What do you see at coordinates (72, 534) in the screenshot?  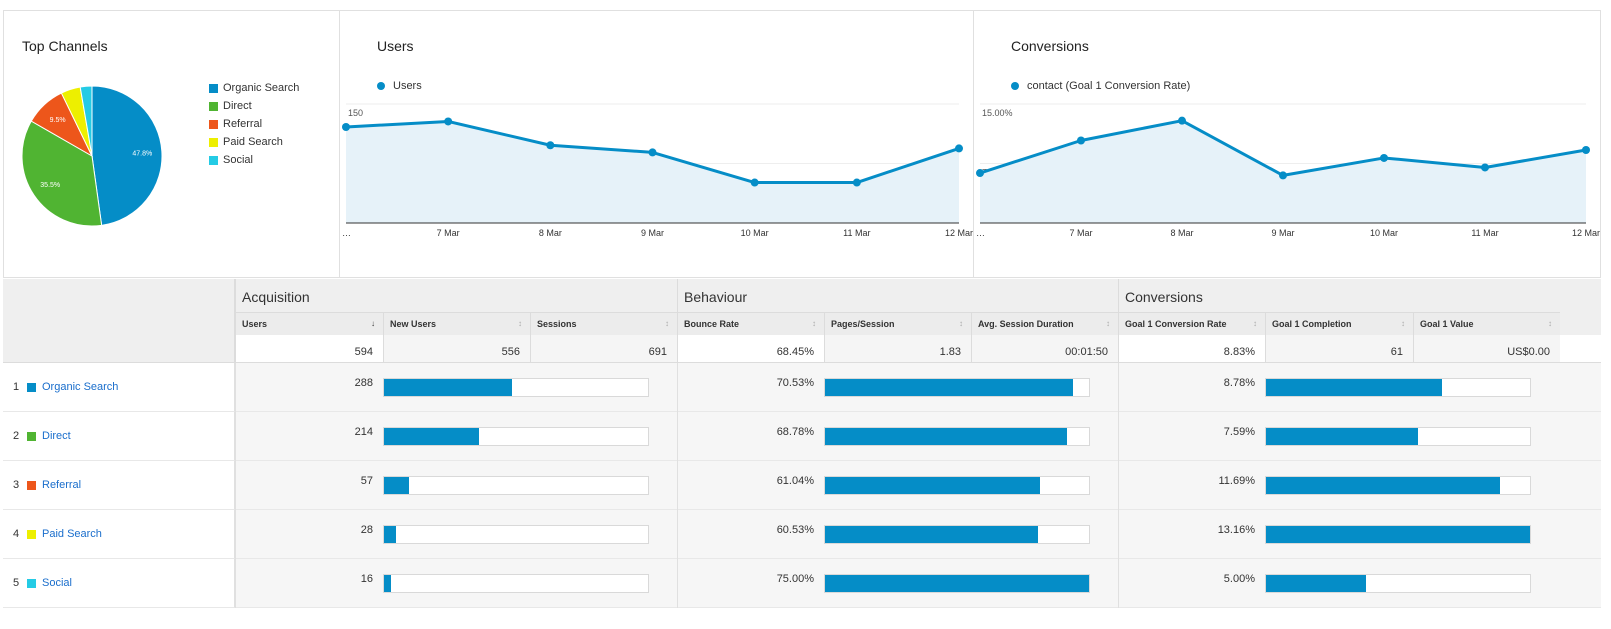 I see `channel-link: Paid Search` at bounding box center [72, 534].